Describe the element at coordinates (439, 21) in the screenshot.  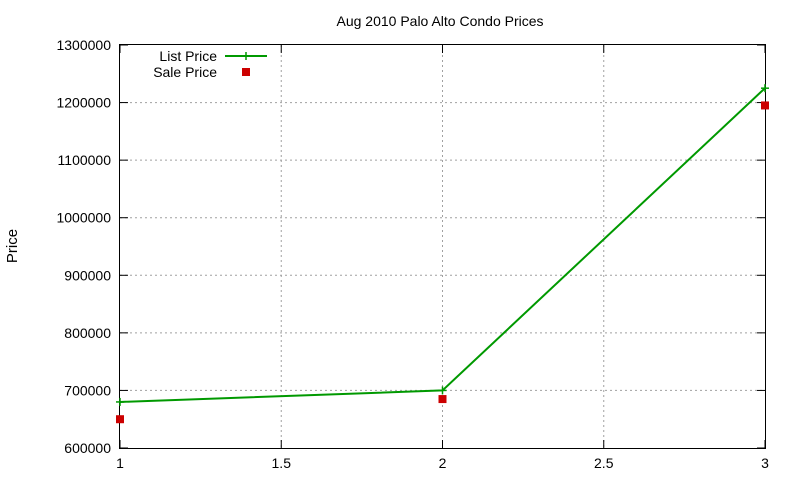
I see `chart-title: Aug 2010 Palo Alto Condo Prices` at that location.